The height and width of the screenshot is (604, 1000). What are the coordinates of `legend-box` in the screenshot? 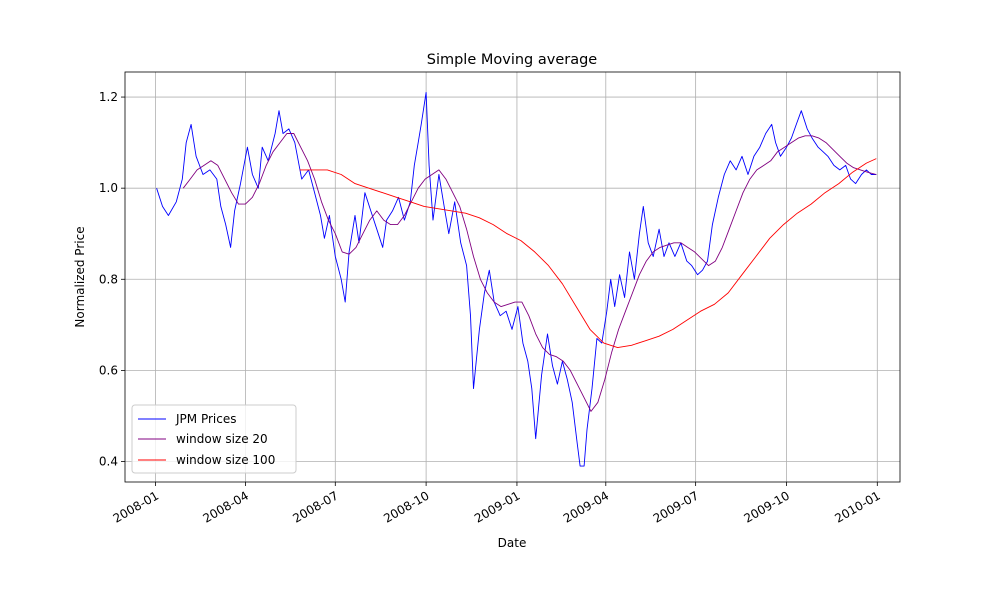 It's located at (214, 439).